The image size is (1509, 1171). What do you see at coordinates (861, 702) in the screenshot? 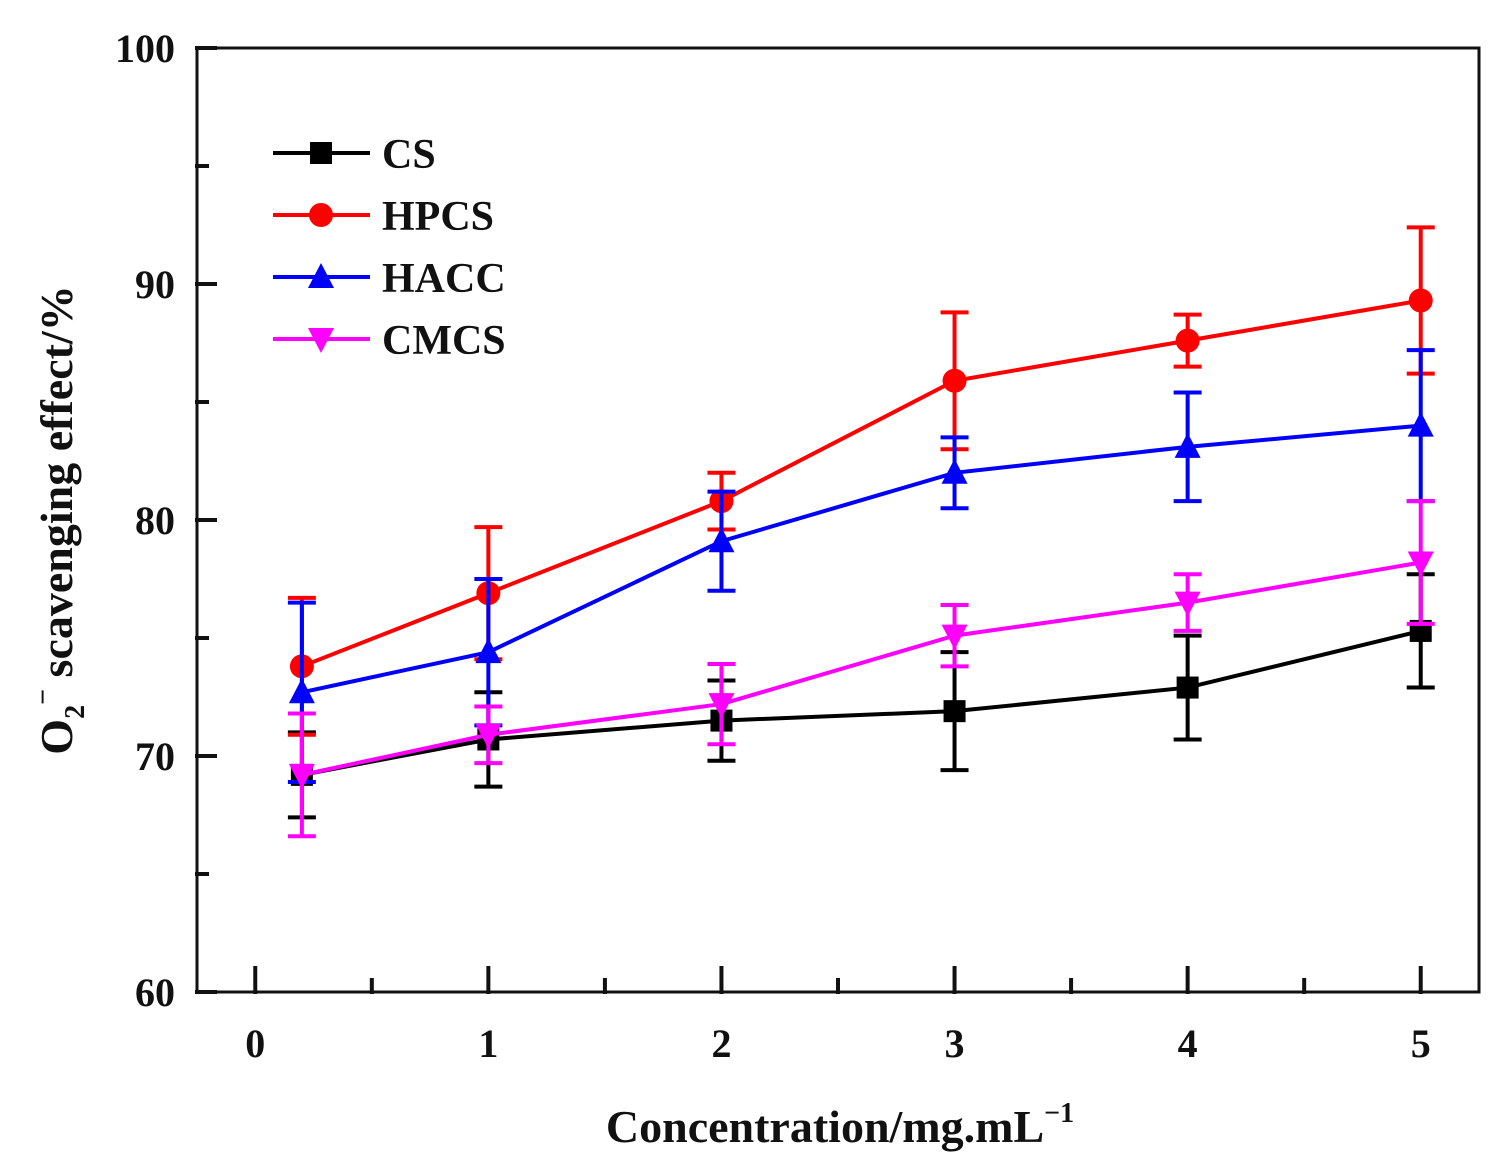
I see `series-line-CS` at bounding box center [861, 702].